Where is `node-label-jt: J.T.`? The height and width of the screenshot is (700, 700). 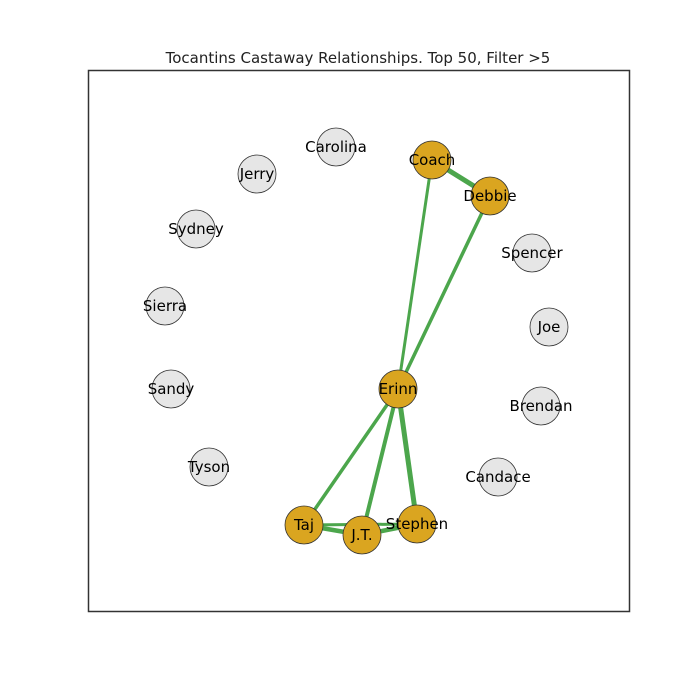
node-label-jt: J.T. is located at coordinates (361, 535).